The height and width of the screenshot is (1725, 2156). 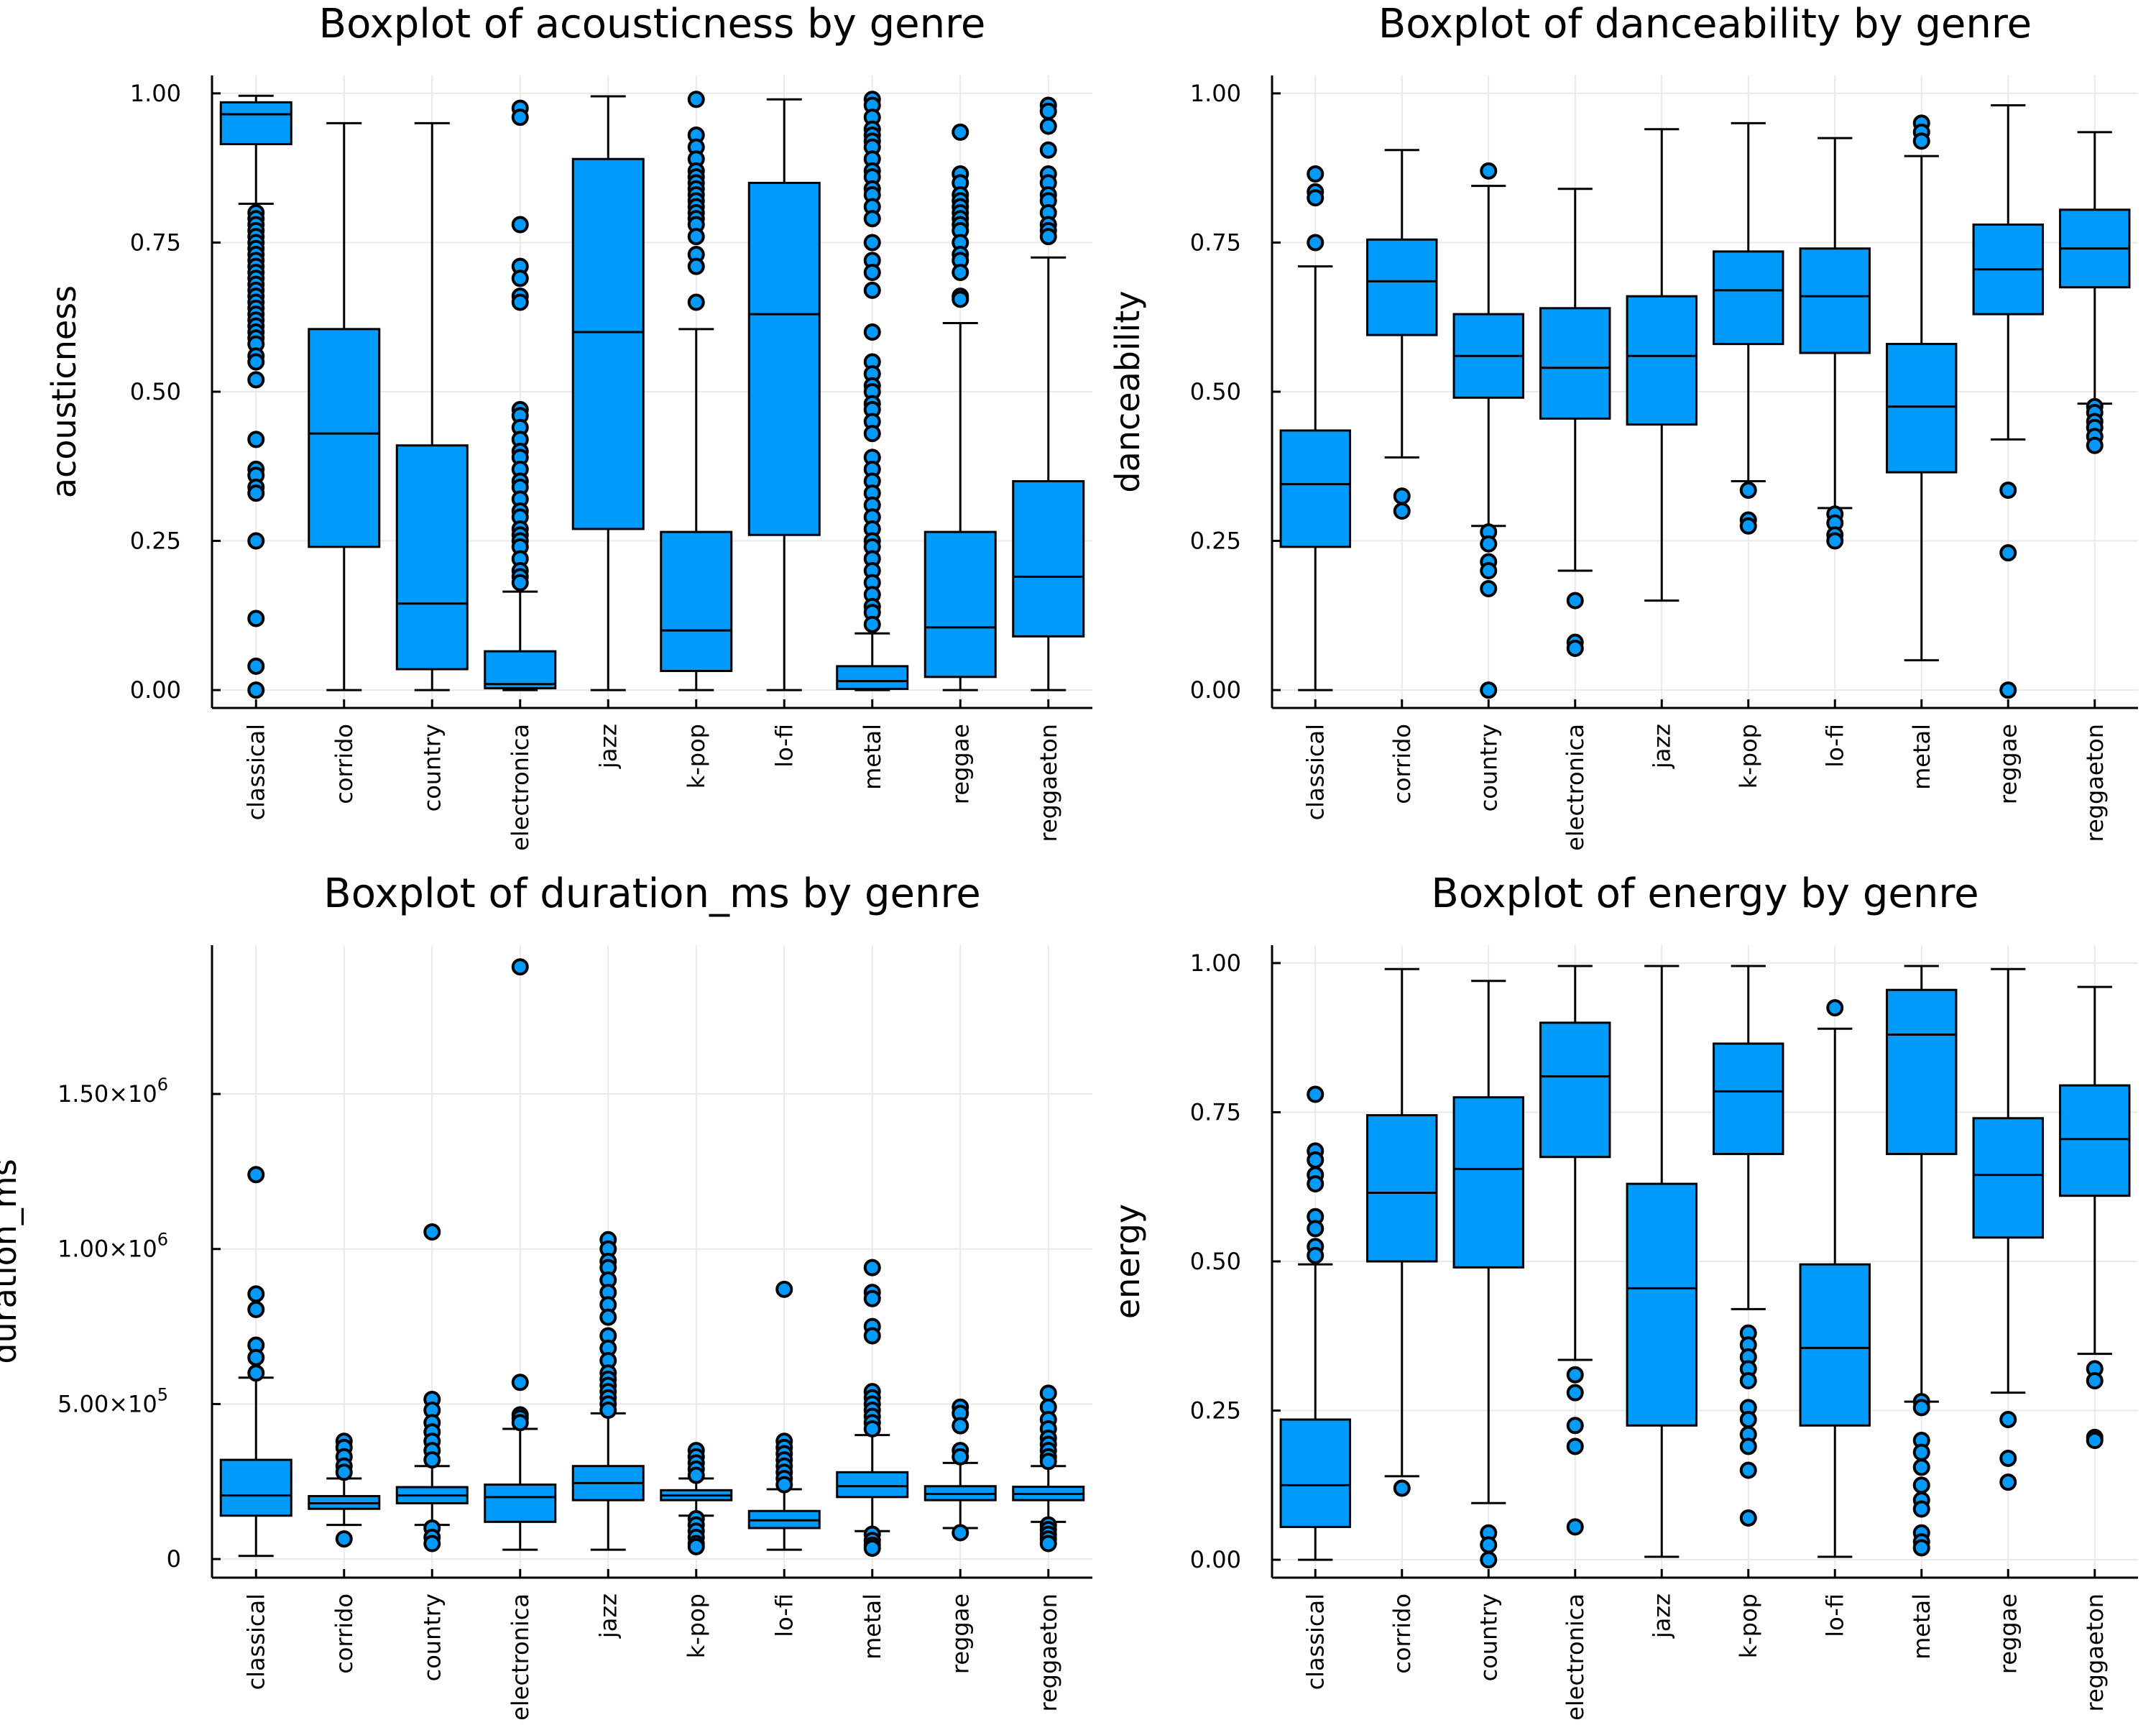 I want to click on x-tick-label: metal, so click(x=872, y=757).